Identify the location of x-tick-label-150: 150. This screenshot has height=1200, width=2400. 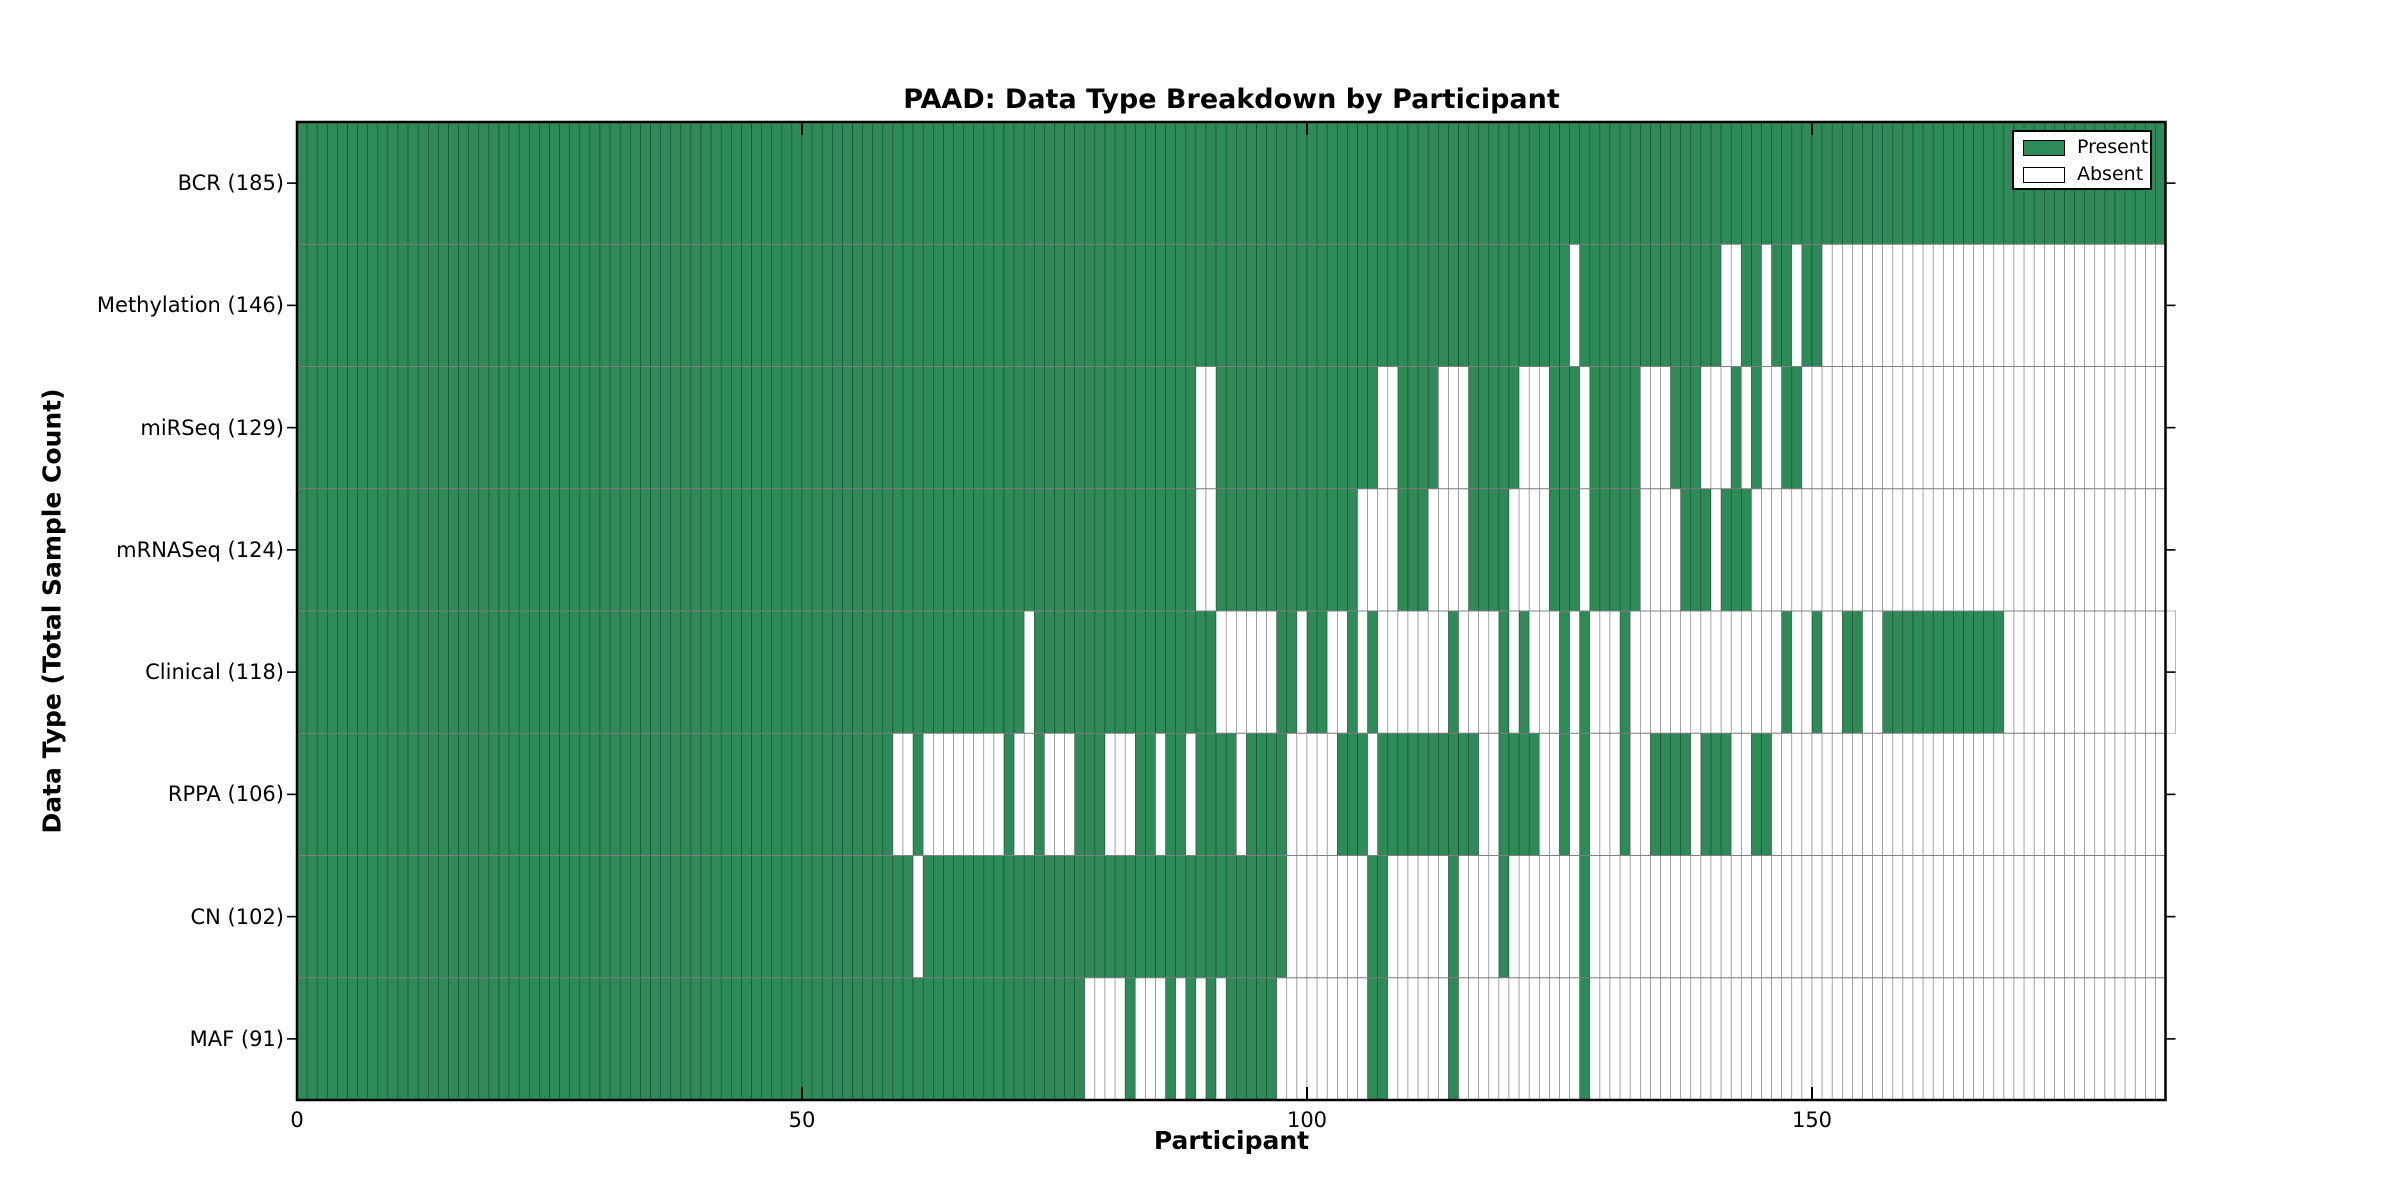
(1812, 1120).